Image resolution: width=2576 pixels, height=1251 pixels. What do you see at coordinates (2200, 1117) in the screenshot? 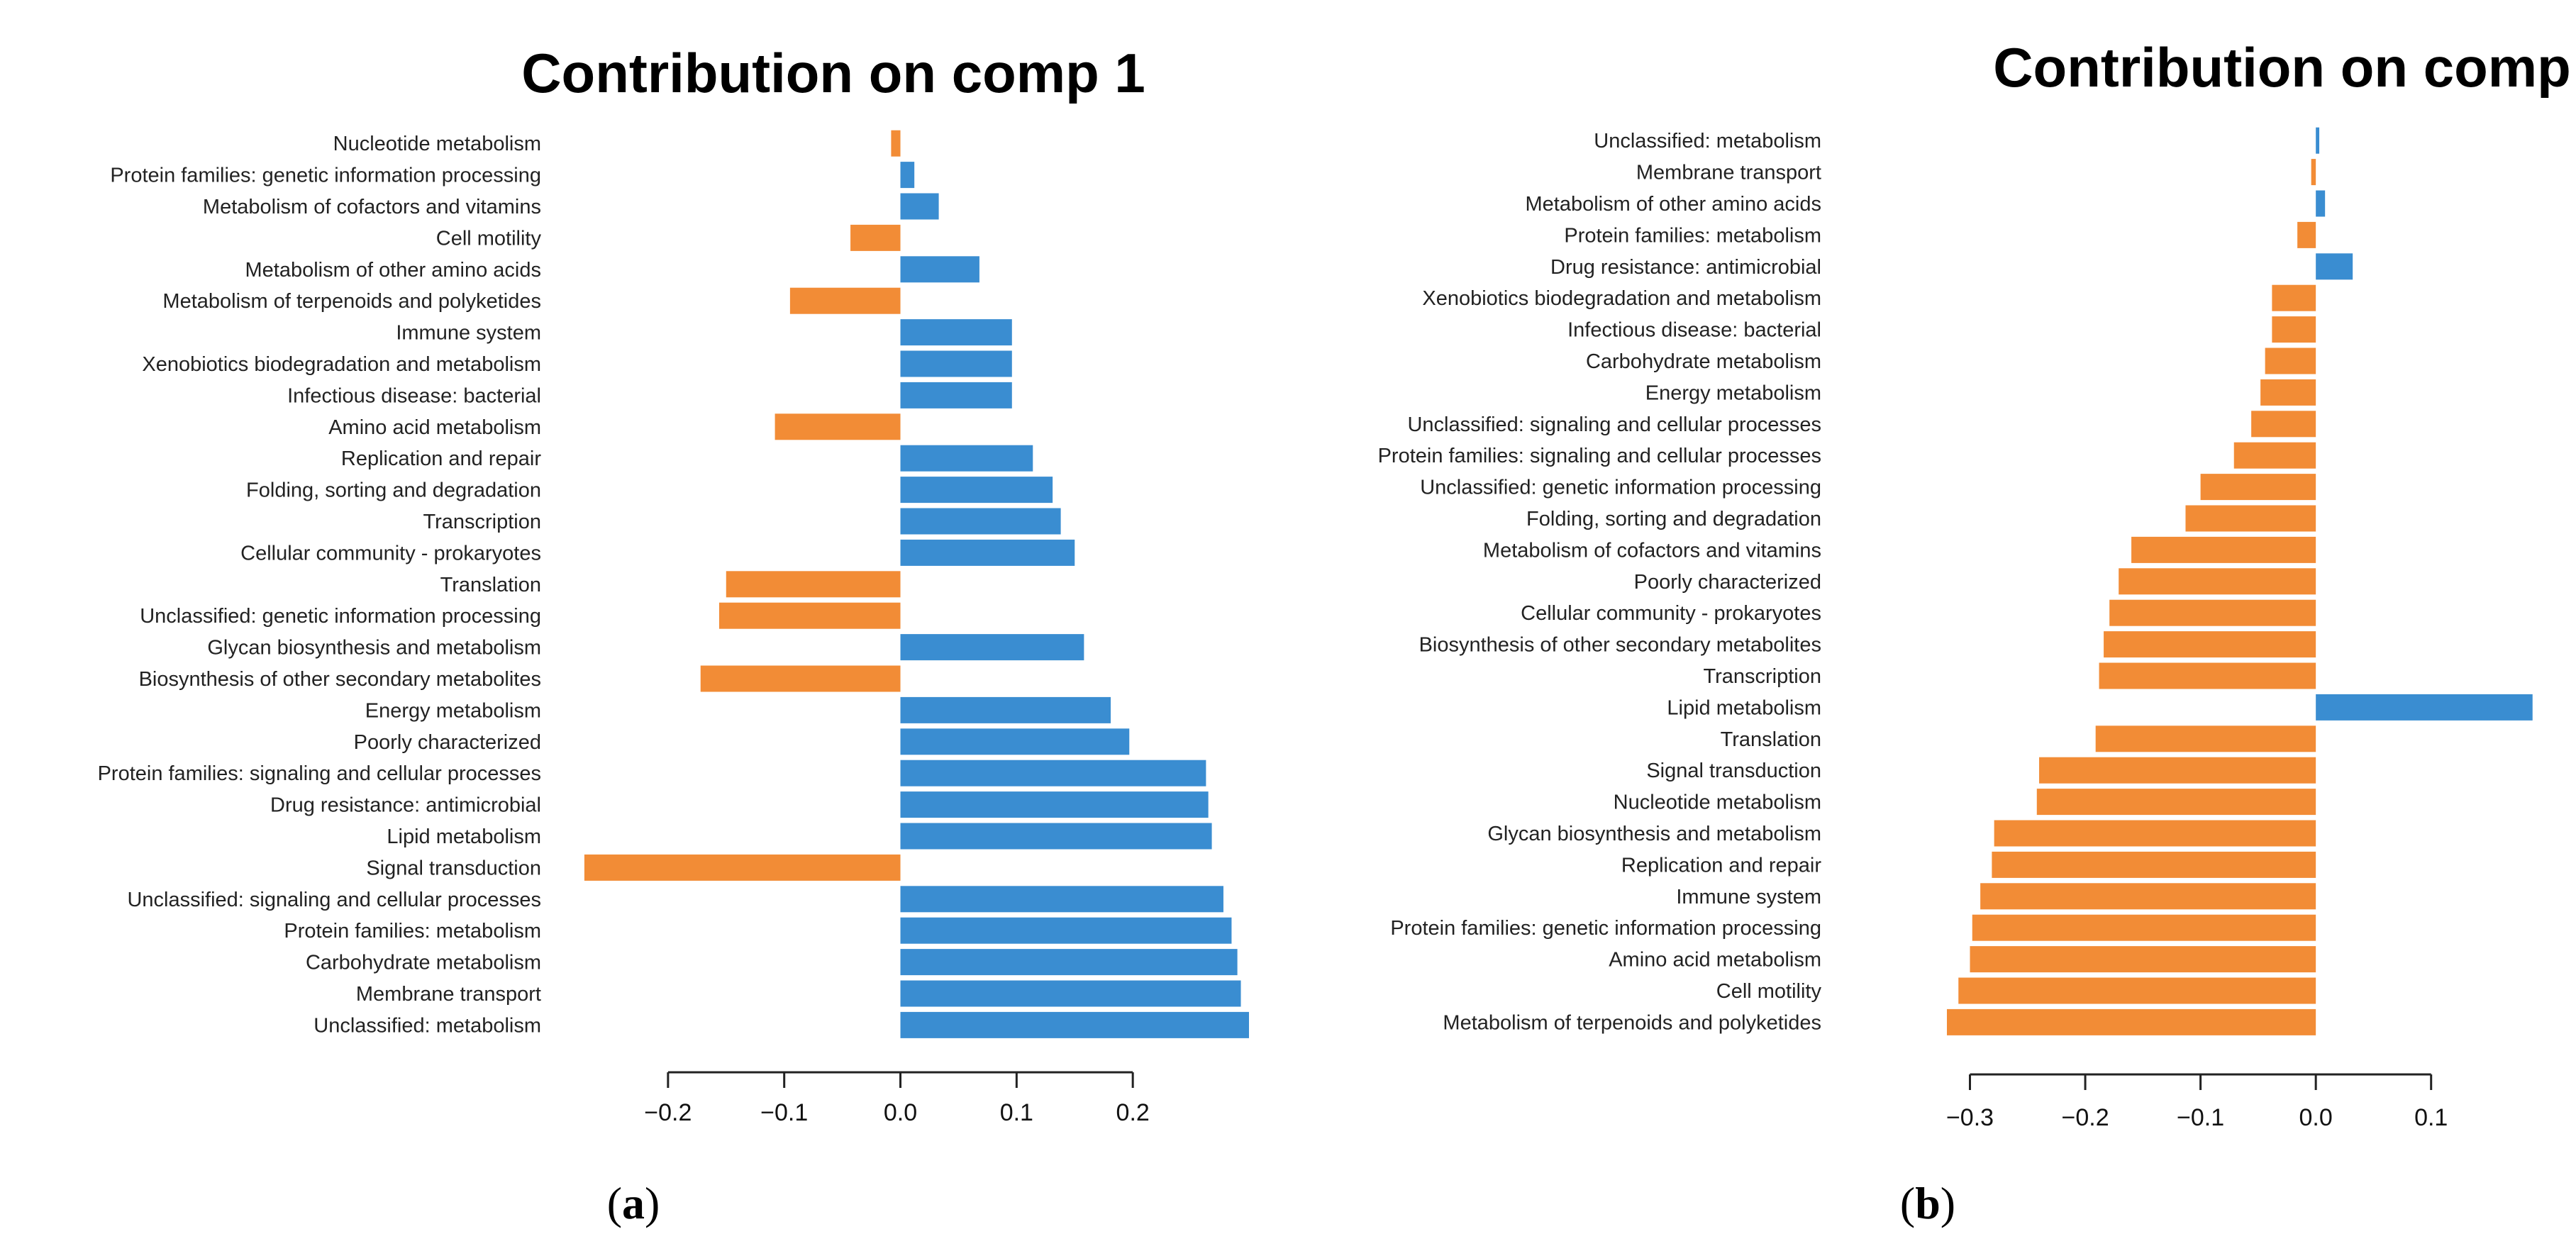
I see `x-tick-label: −0.1` at bounding box center [2200, 1117].